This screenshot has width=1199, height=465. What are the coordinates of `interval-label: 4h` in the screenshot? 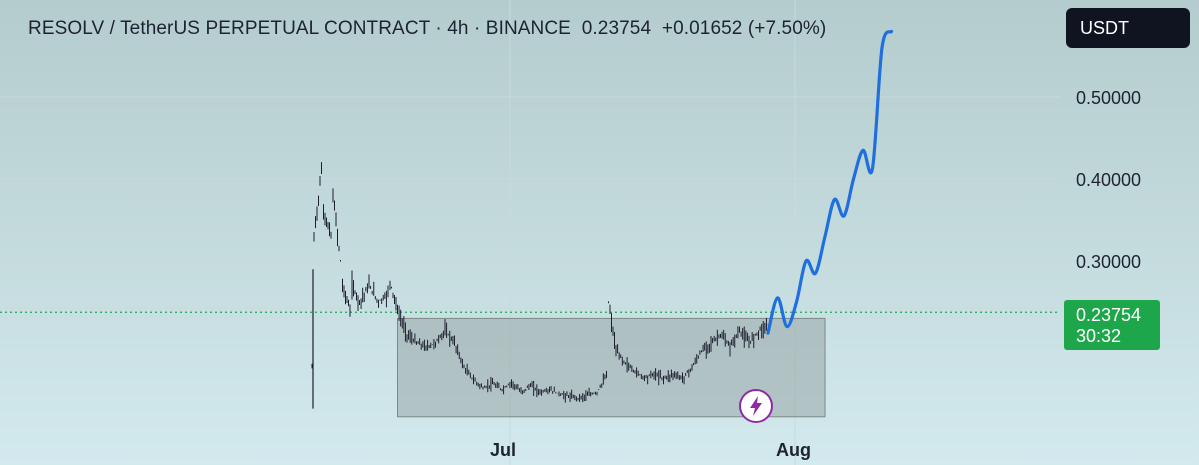 It's located at (458, 28).